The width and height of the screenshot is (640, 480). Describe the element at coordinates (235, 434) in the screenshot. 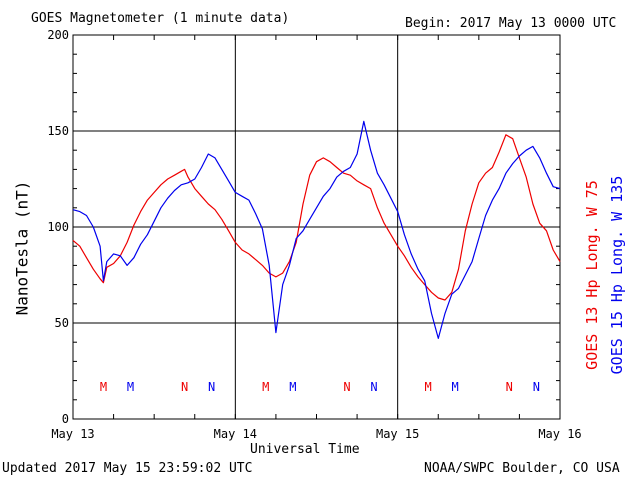

I see `x-tick-label: May 14` at that location.